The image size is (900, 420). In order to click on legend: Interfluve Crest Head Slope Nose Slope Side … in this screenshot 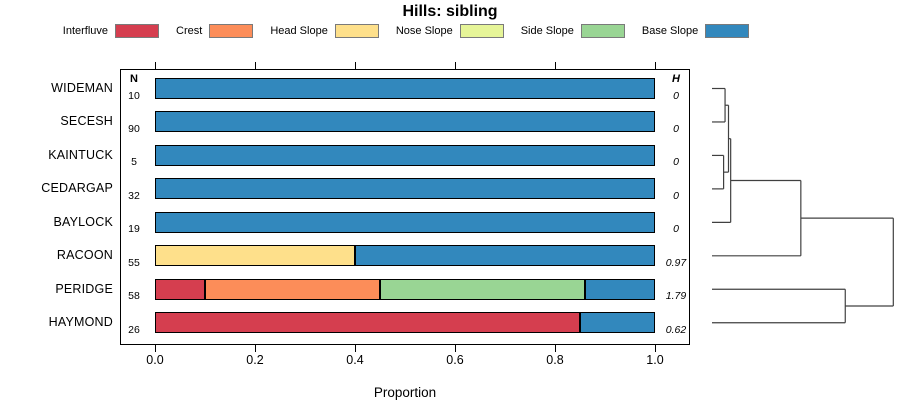, I will do `click(406, 31)`.